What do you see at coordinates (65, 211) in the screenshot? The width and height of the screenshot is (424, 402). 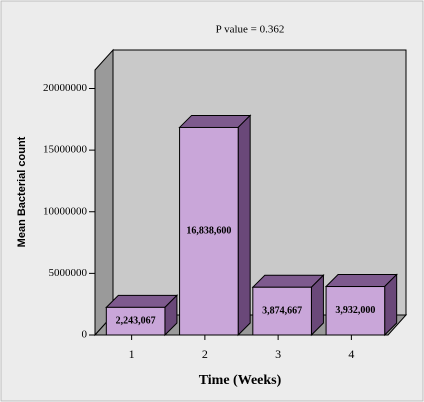 I see `y-tick-label: 10000000` at bounding box center [65, 211].